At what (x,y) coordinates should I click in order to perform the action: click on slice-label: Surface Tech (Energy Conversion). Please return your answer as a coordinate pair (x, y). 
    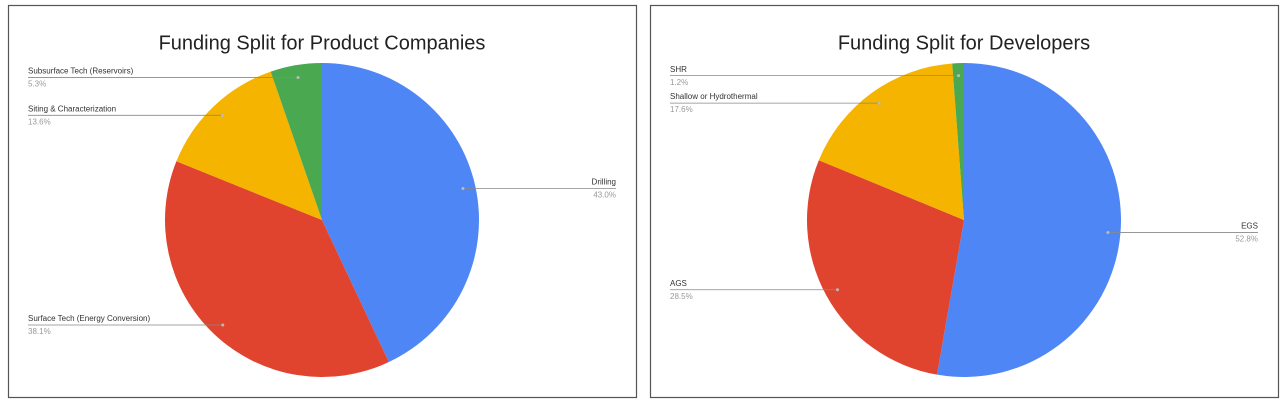
    Looking at the image, I should click on (89, 318).